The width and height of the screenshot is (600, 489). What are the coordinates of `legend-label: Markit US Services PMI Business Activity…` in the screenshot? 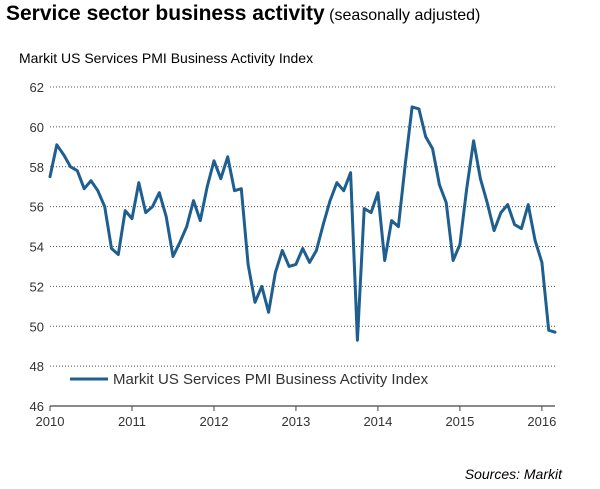 It's located at (271, 379).